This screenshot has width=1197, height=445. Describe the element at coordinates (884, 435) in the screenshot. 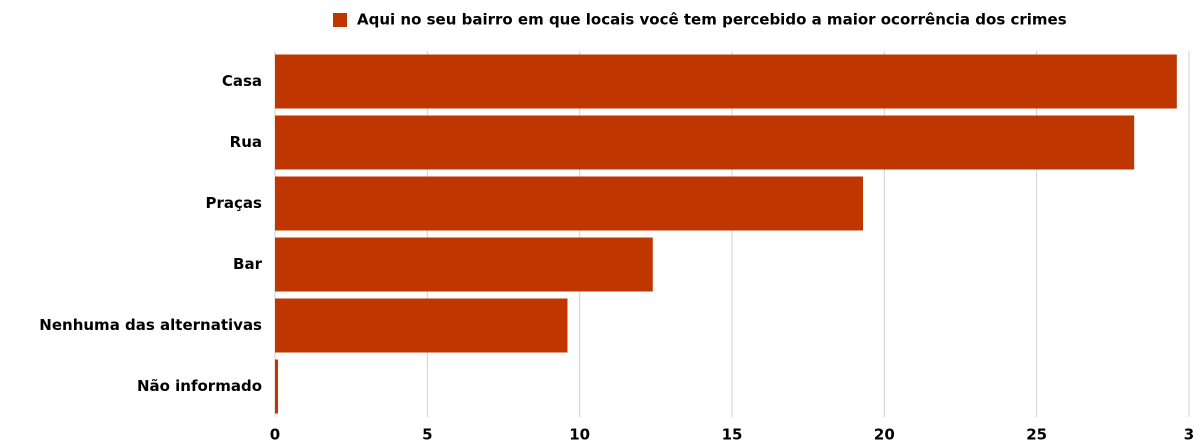

I see `x-tick-label: 20` at that location.